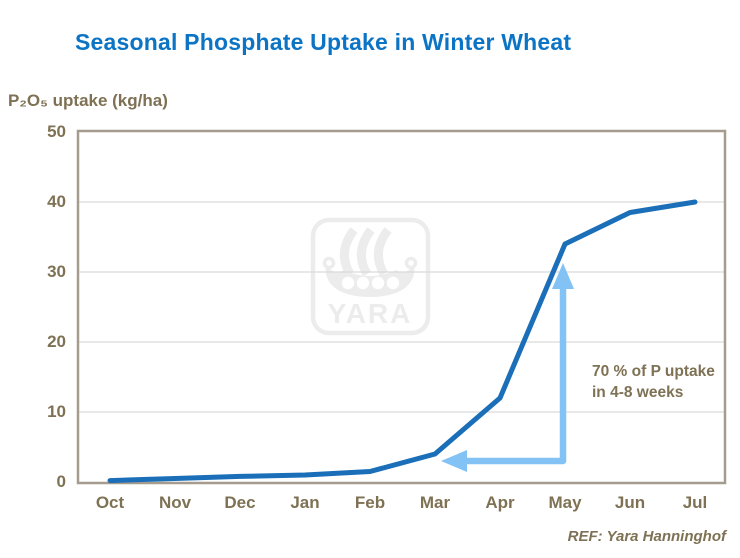 This screenshot has height=558, width=740. I want to click on x-tick-label: Nov, so click(175, 502).